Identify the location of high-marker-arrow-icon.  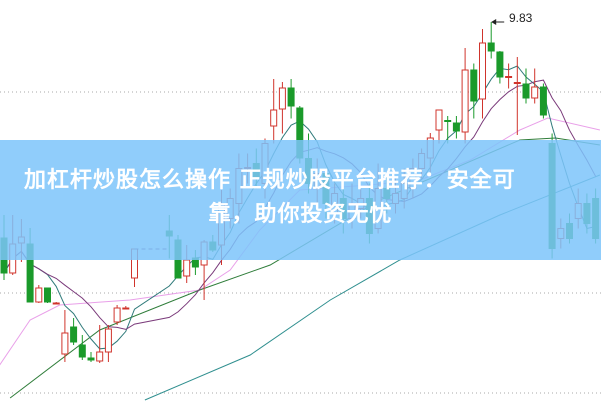
(498, 22).